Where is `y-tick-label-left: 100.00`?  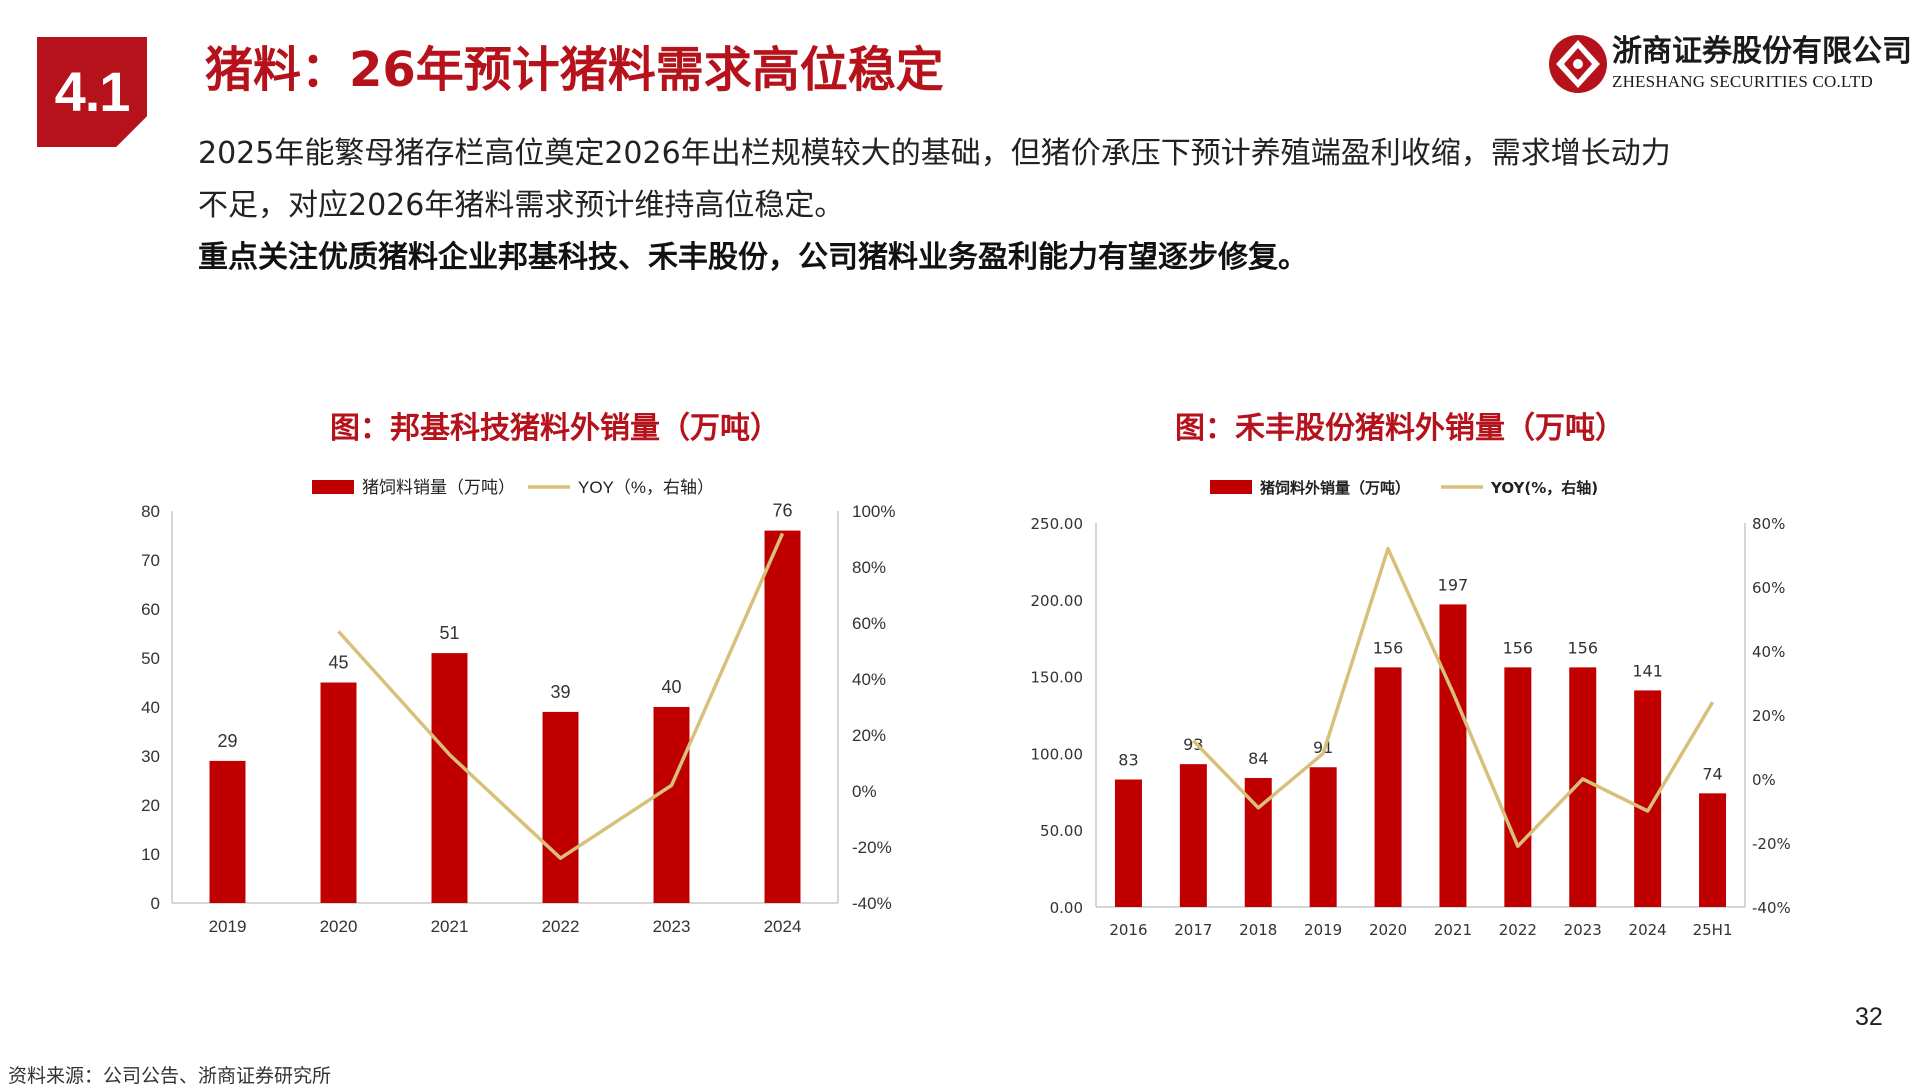
y-tick-label-left: 100.00 is located at coordinates (1057, 754).